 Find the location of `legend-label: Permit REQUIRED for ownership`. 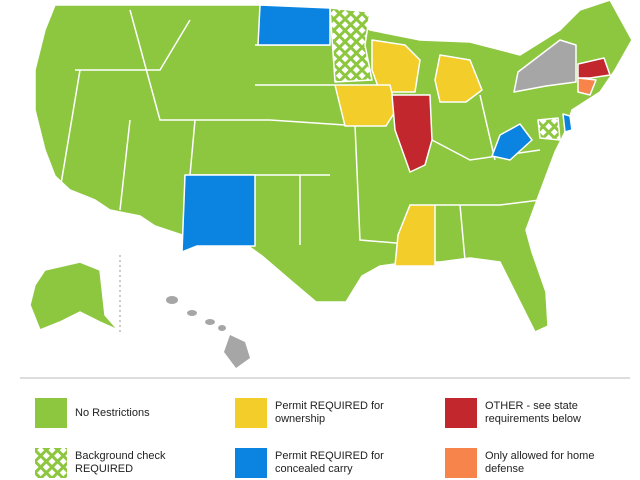

legend-label: Permit REQUIRED for ownership is located at coordinates (329, 412).